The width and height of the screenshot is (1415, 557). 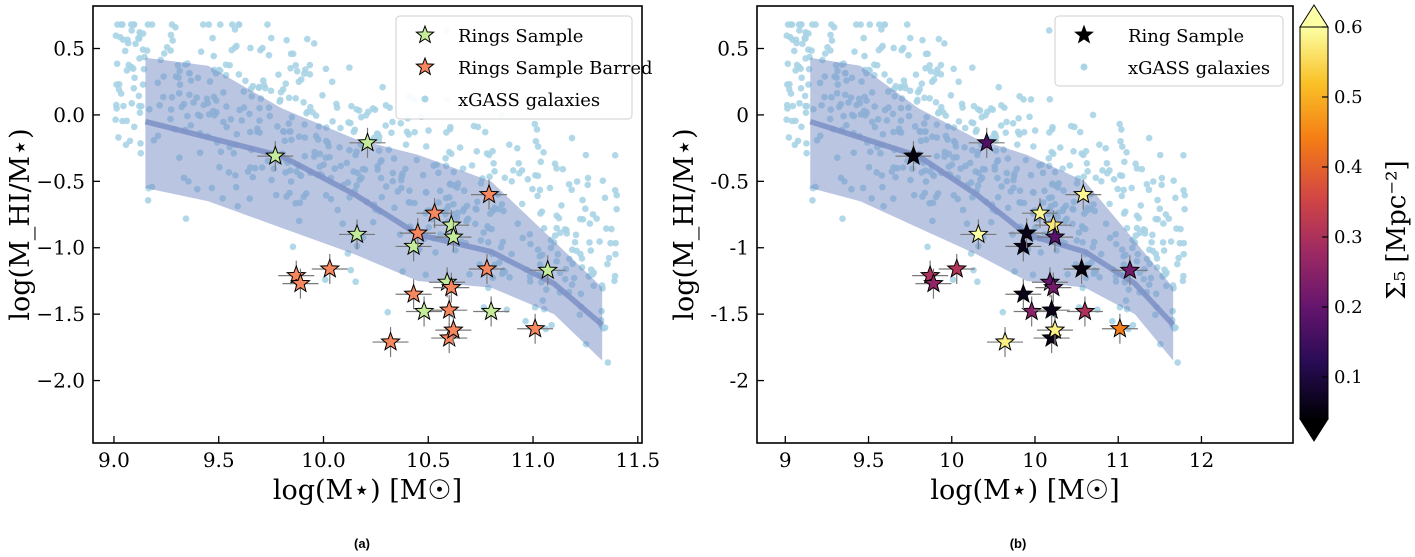 I want to click on x-tick-label: 12, so click(x=1201, y=460).